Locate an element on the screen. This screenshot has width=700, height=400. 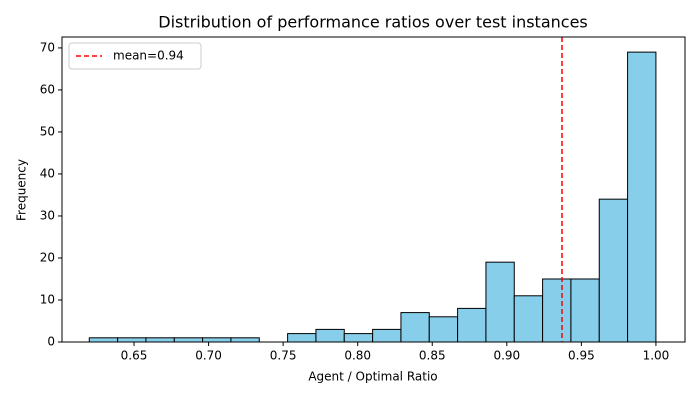
legend-label: mean=0.94 is located at coordinates (148, 56).